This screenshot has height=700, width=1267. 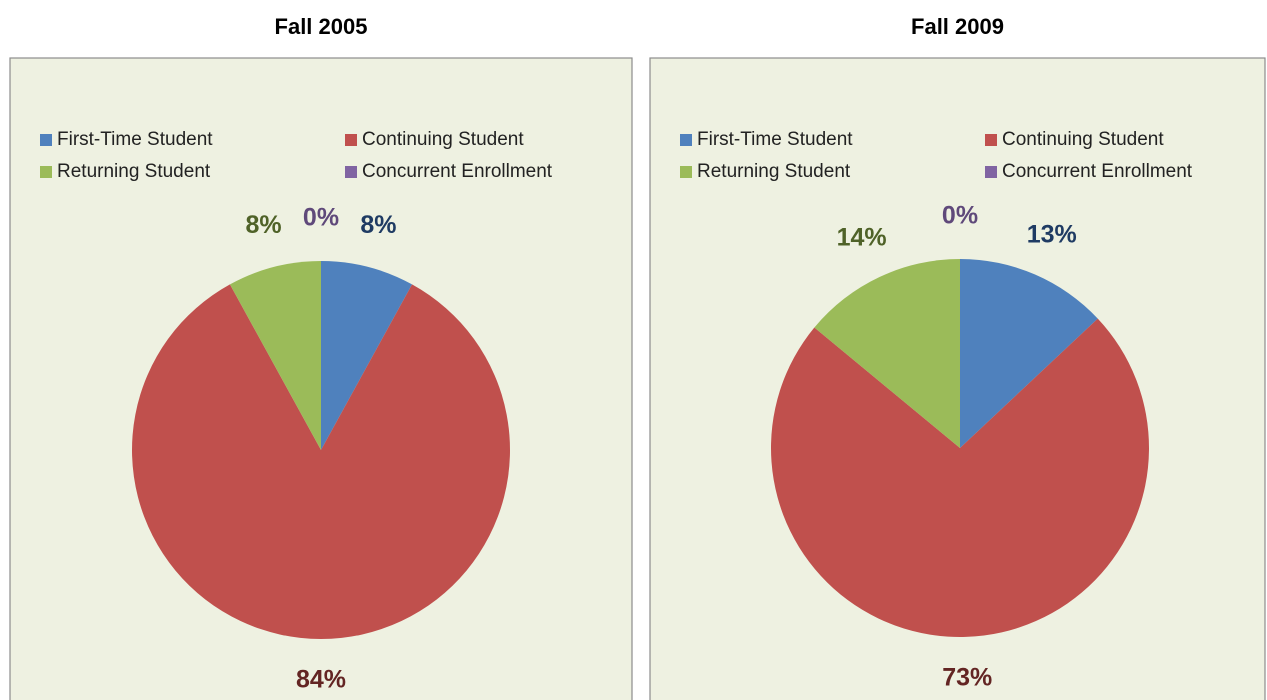 I want to click on data-label: 73%, so click(x=967, y=677).